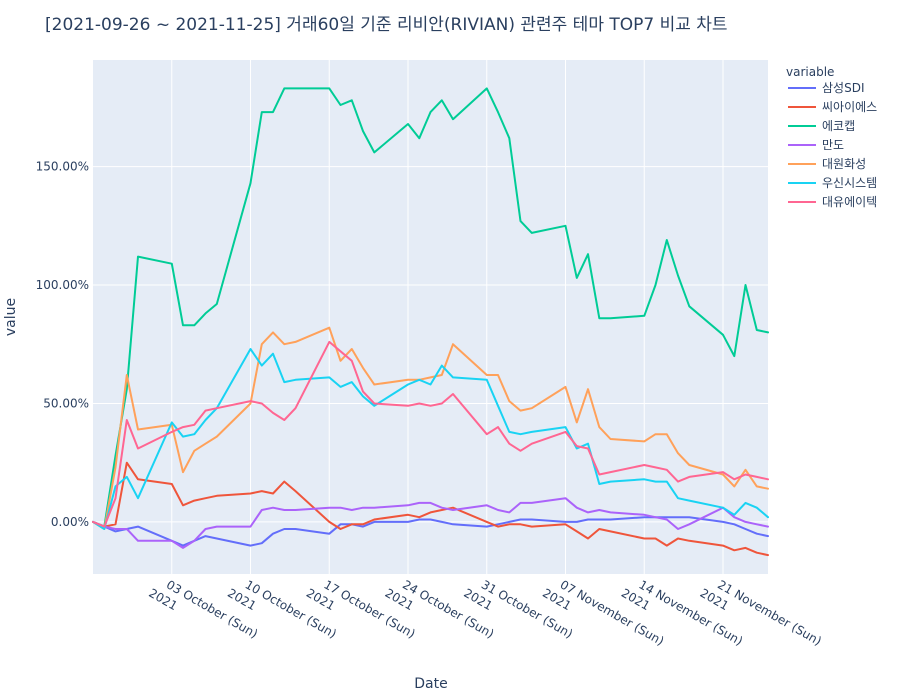 The width and height of the screenshot is (900, 700). I want to click on y-tick-label: 150.00%, so click(62, 167).